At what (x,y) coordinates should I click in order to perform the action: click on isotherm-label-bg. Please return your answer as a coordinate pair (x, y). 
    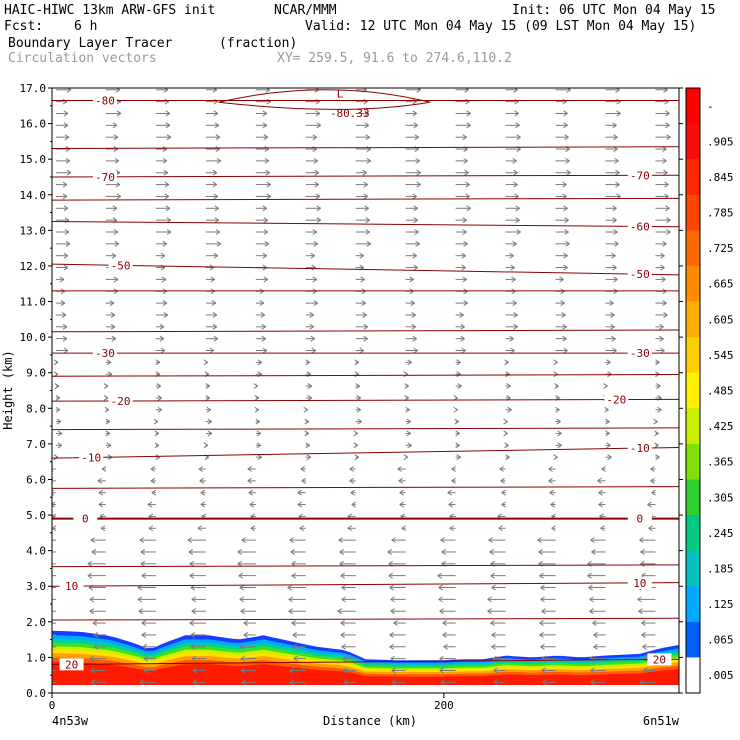
    Looking at the image, I should click on (91, 457).